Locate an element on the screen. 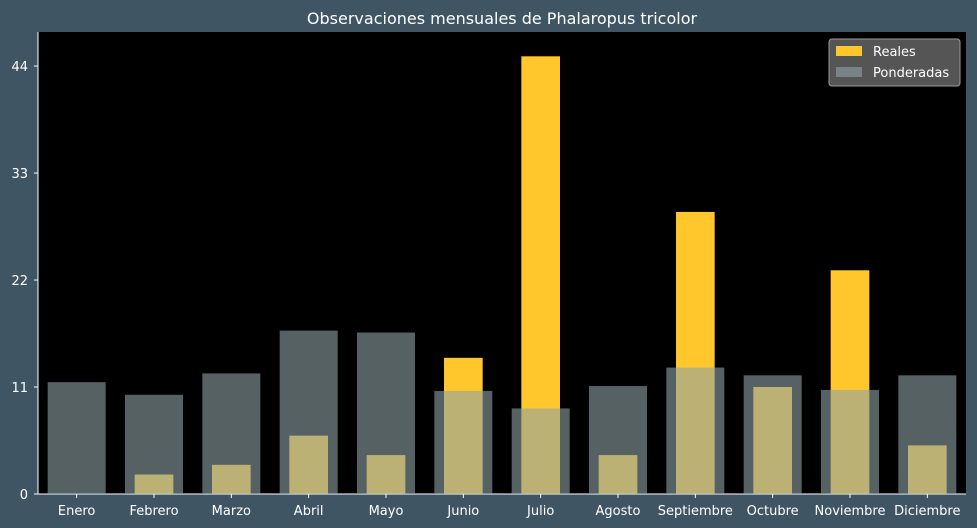 The height and width of the screenshot is (528, 977). bar-ponderadas-noviembre is located at coordinates (850, 441).